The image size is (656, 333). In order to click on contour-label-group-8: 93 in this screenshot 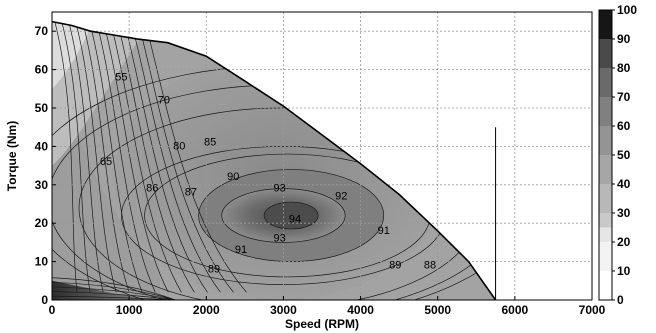, I will do `click(279, 189)`.